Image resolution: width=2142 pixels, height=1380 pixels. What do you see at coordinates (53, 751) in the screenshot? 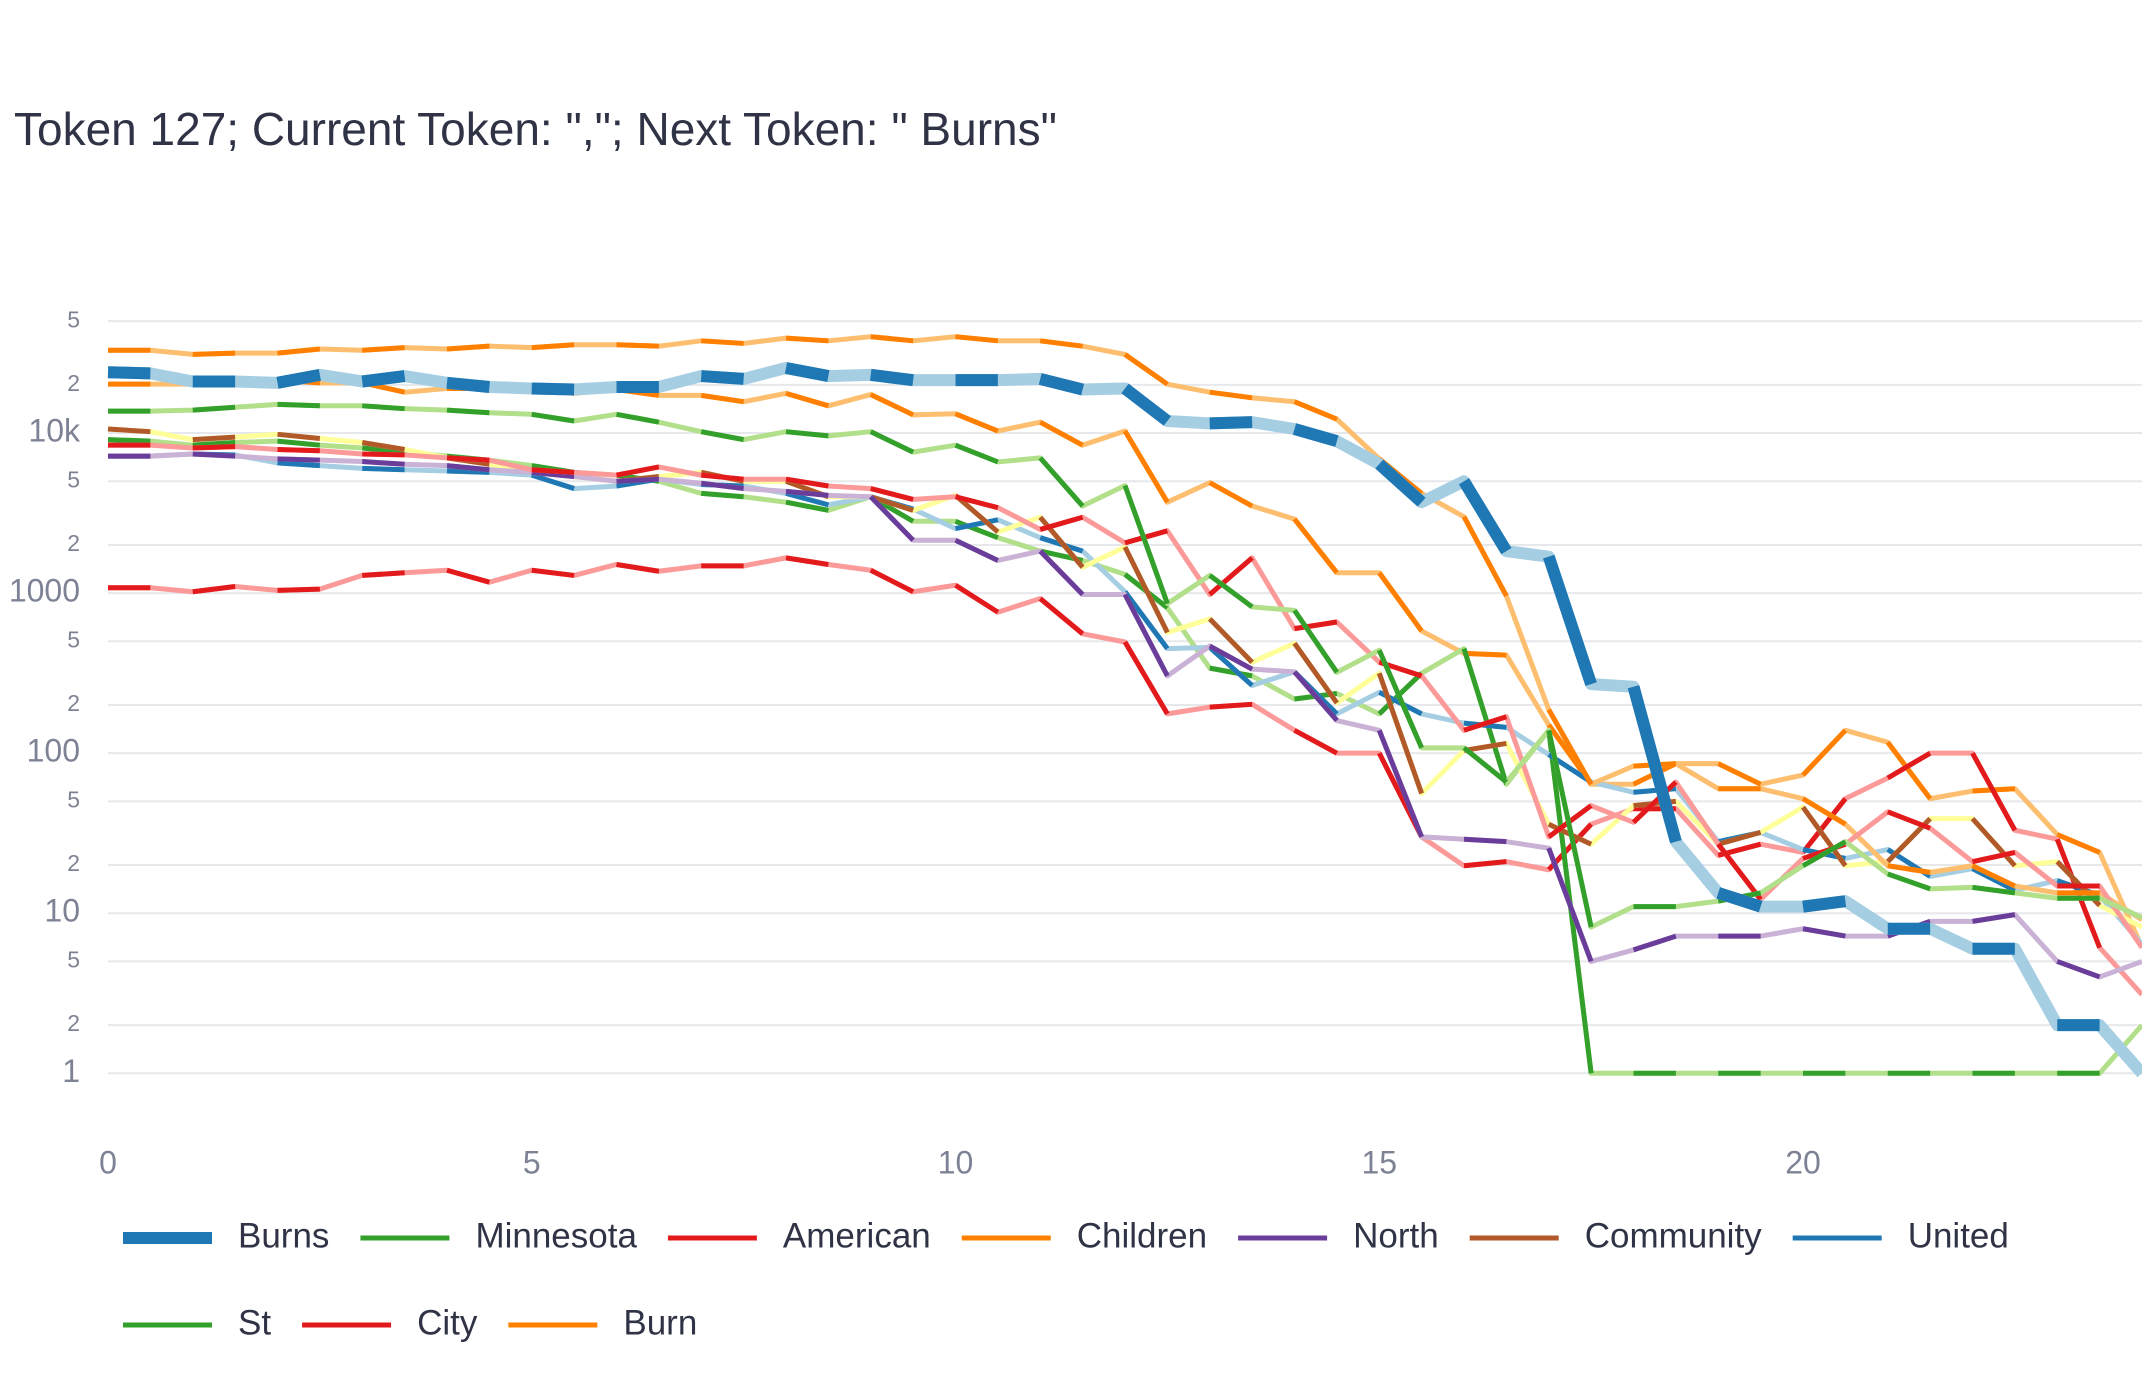
I see `y-tick-label: 100` at bounding box center [53, 751].